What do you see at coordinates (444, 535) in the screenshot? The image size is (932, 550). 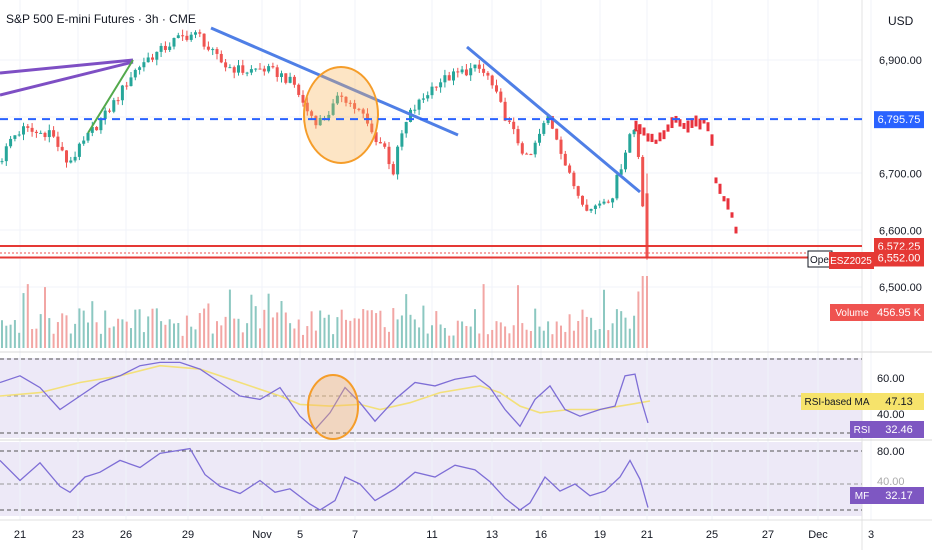 I see `time-axis: 21 23 26 29 Nov 5 7 11 13 16 19 21 25 27 Dec 3` at bounding box center [444, 535].